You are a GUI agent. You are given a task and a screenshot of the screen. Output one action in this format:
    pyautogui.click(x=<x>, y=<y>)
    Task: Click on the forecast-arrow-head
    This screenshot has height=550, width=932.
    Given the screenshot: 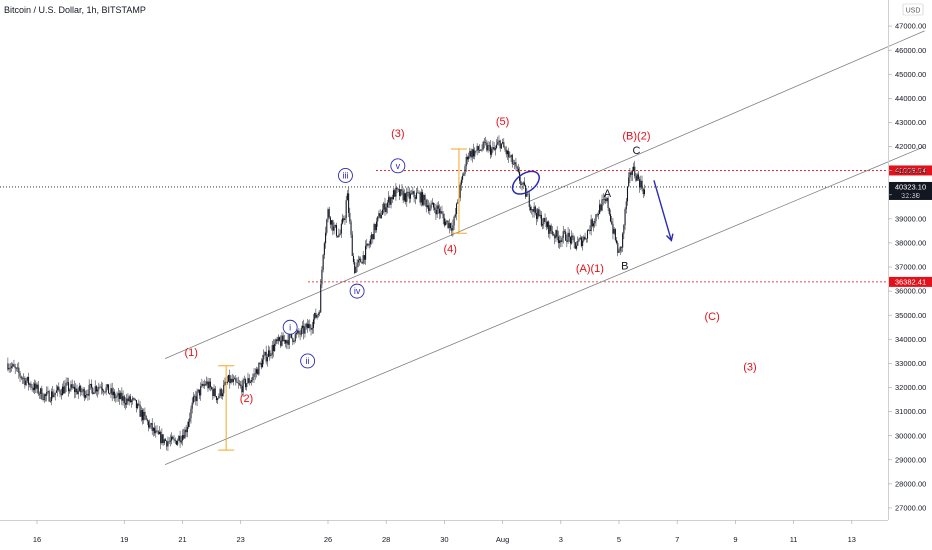 What is the action you would take?
    pyautogui.click(x=669, y=237)
    